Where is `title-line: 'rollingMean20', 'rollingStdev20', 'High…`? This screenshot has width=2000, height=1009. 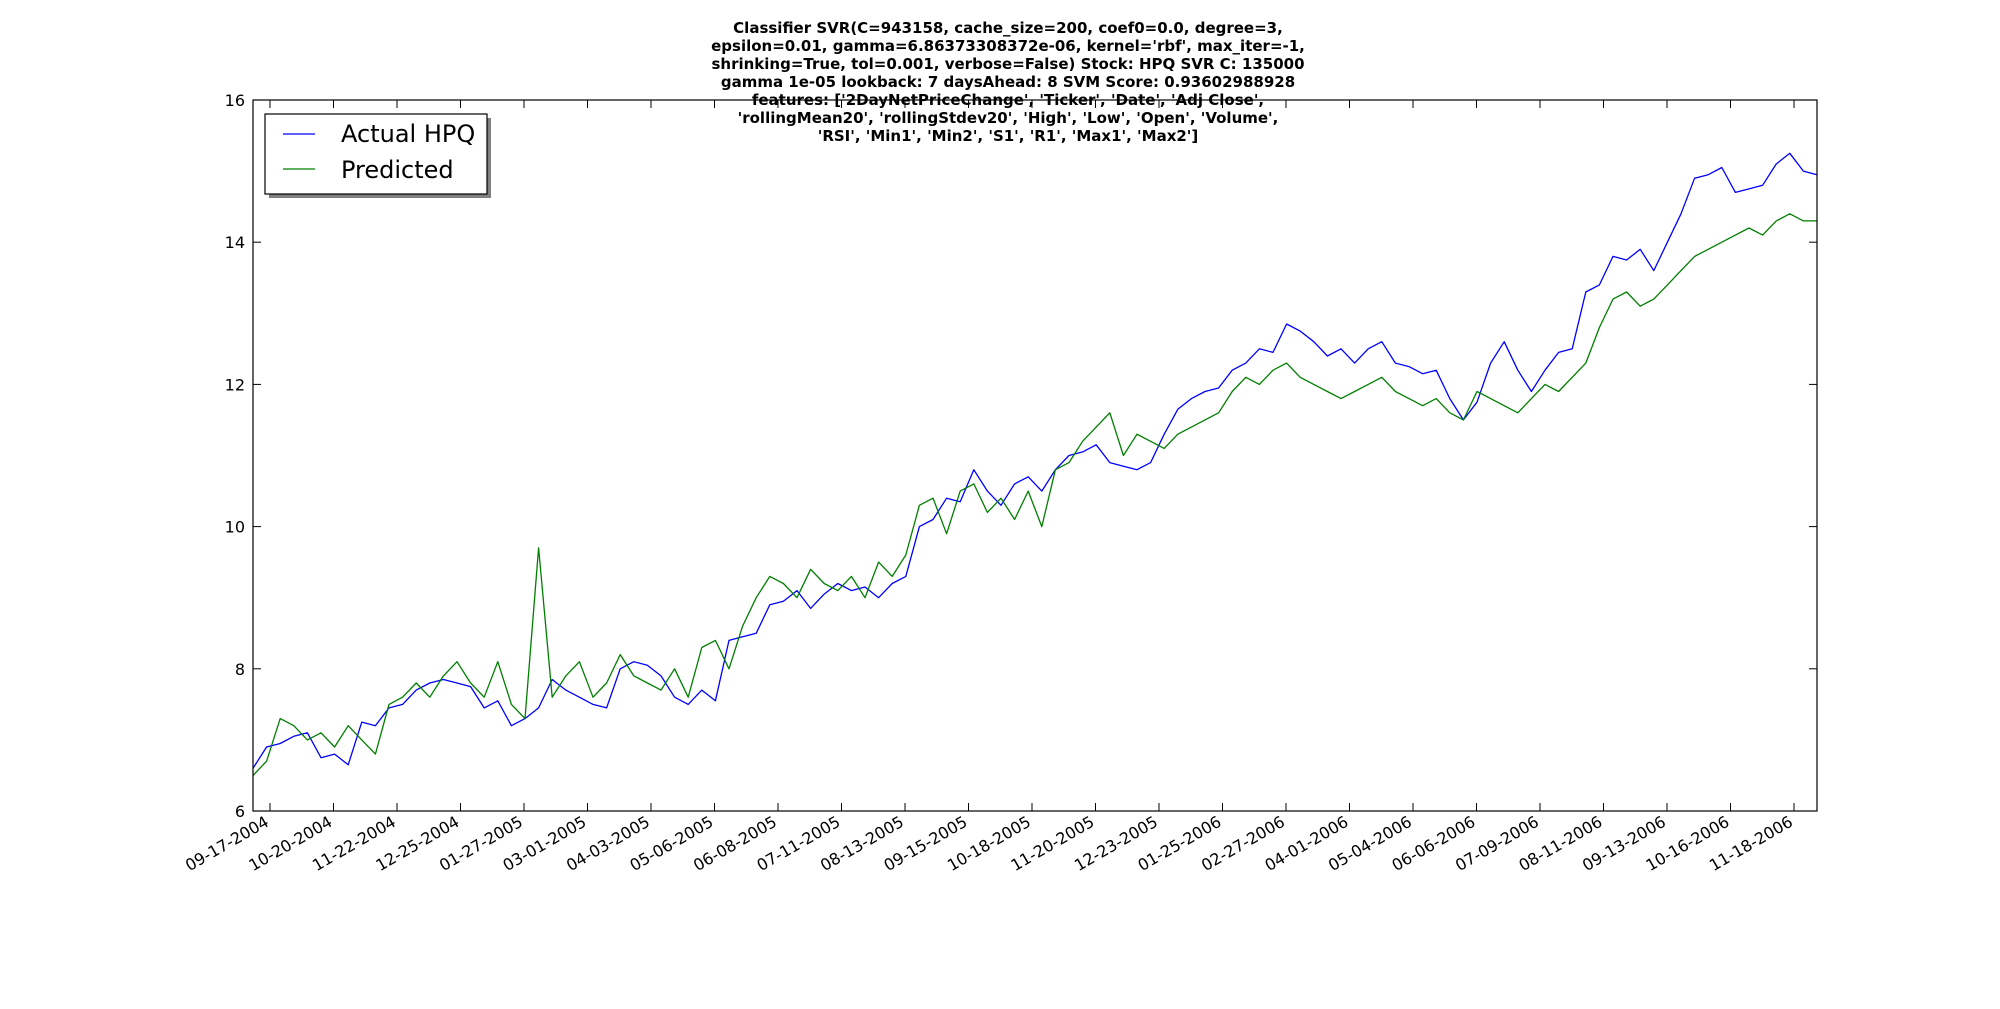 title-line: 'rollingMean20', 'rollingStdev20', 'High… is located at coordinates (1008, 118).